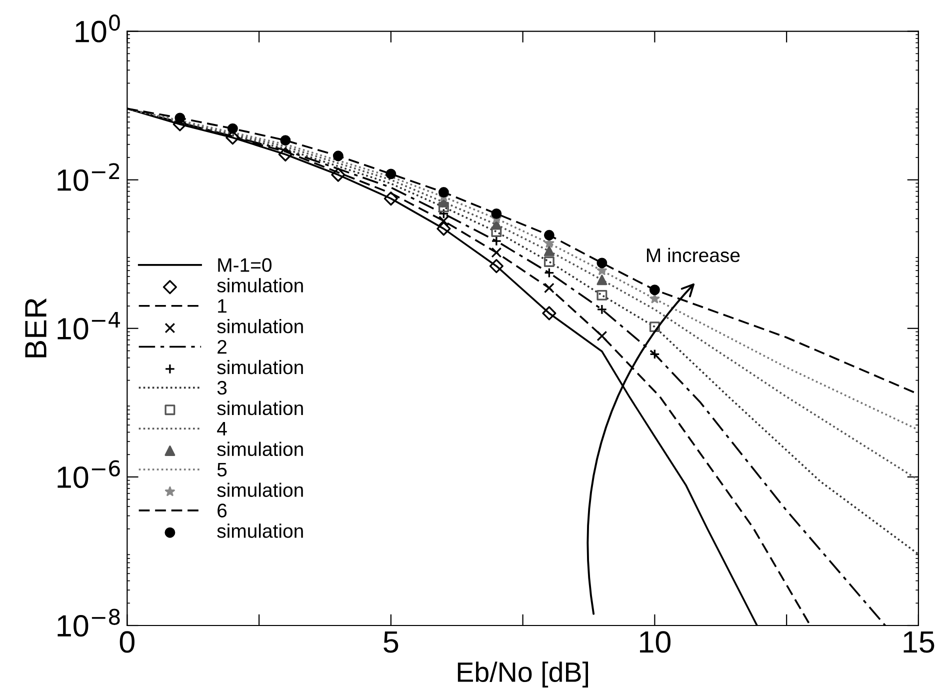  Describe the element at coordinates (222, 469) in the screenshot. I see `legend-label: 5` at that location.